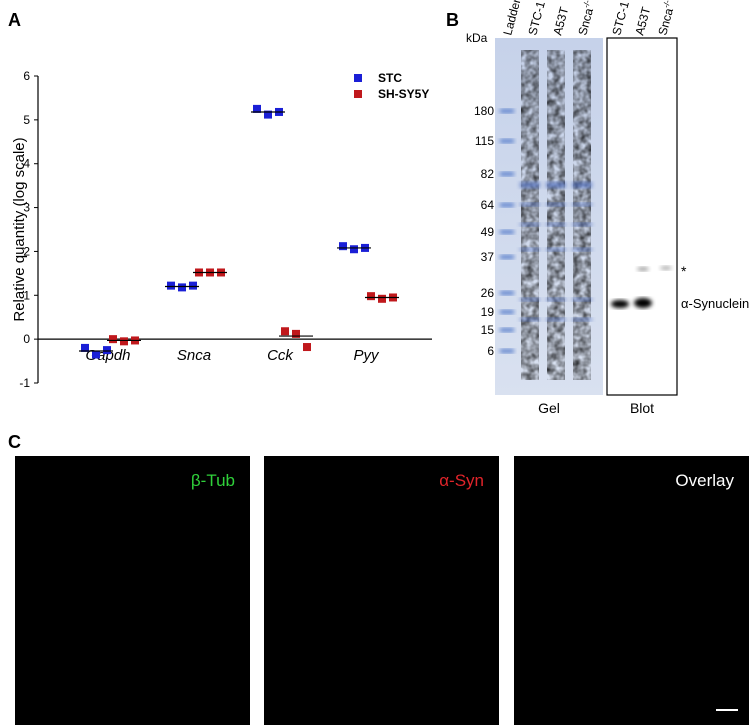 The width and height of the screenshot is (754, 725). What do you see at coordinates (642, 216) in the screenshot?
I see `blot` at bounding box center [642, 216].